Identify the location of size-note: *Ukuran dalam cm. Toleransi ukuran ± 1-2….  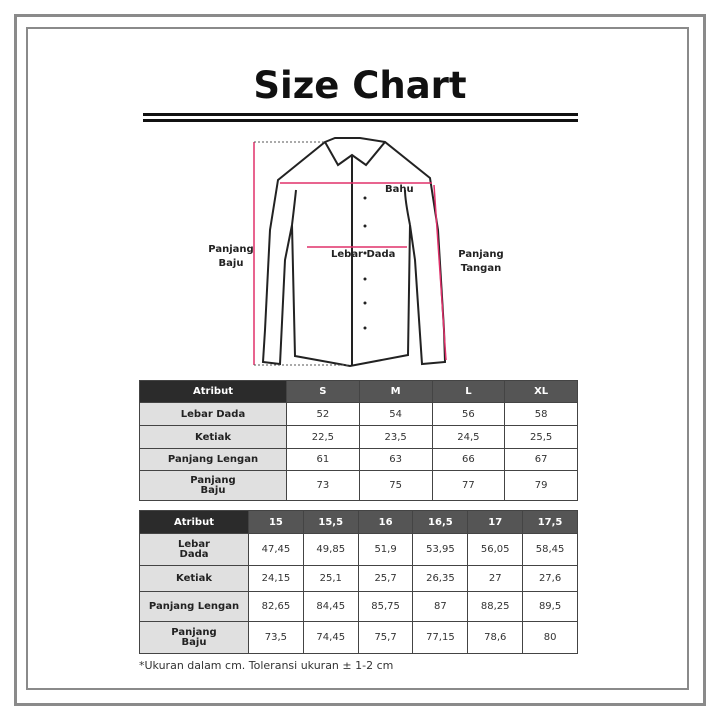
(266, 665).